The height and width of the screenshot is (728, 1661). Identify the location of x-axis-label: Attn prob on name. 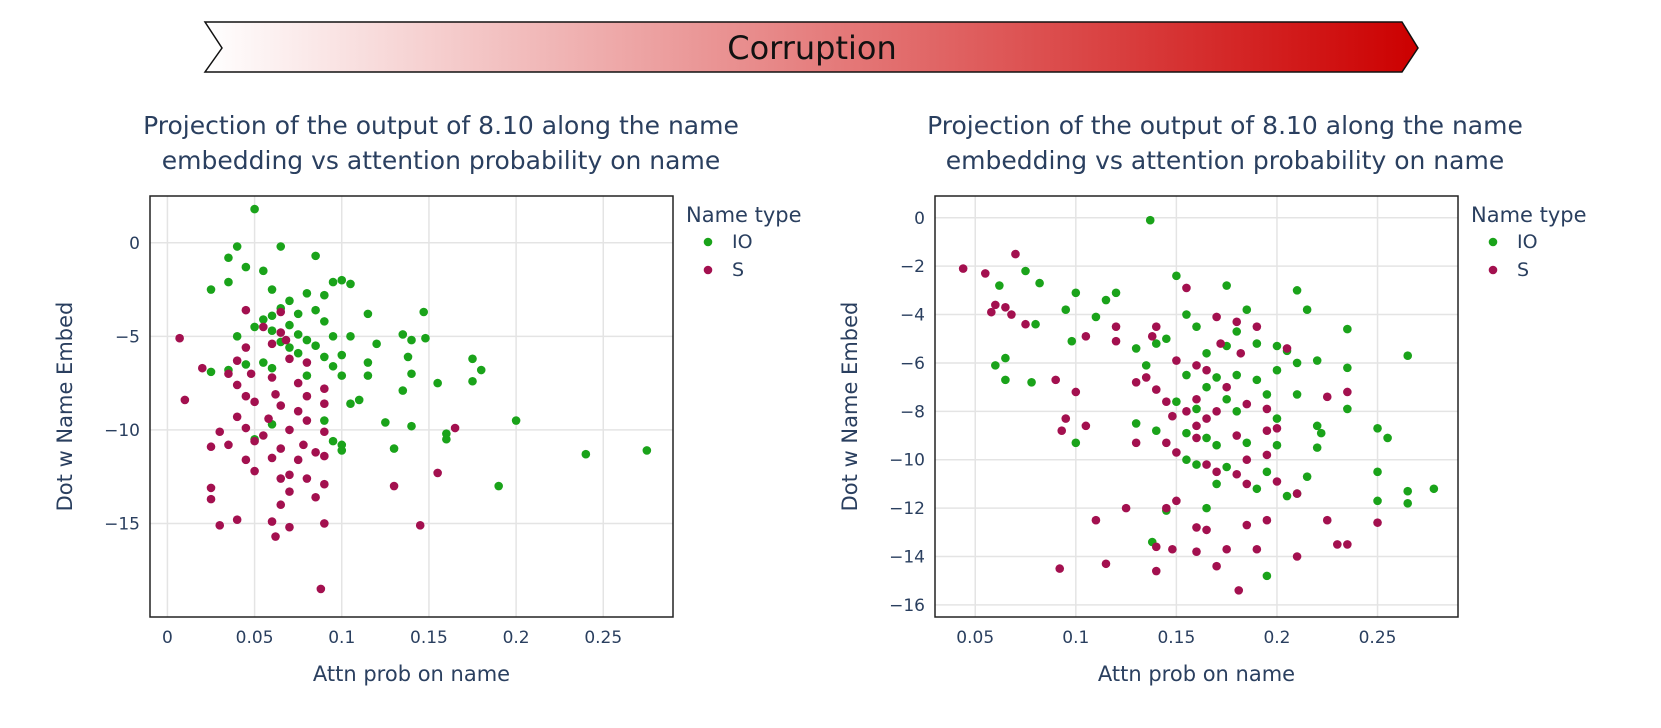
(1196, 674).